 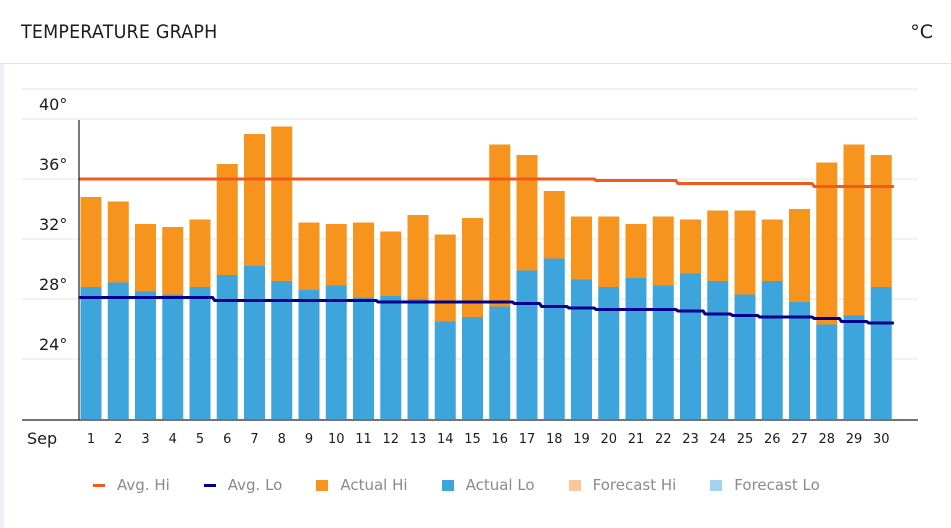 I want to click on x-tick-label: 22, so click(x=663, y=439).